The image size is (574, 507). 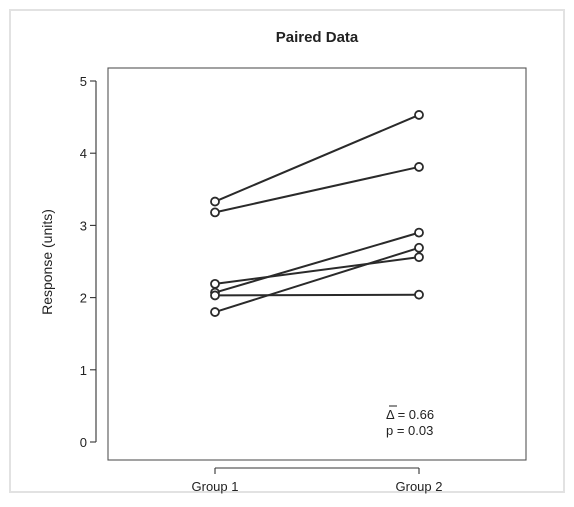 What do you see at coordinates (317, 37) in the screenshot?
I see `chart-title: Paired Data` at bounding box center [317, 37].